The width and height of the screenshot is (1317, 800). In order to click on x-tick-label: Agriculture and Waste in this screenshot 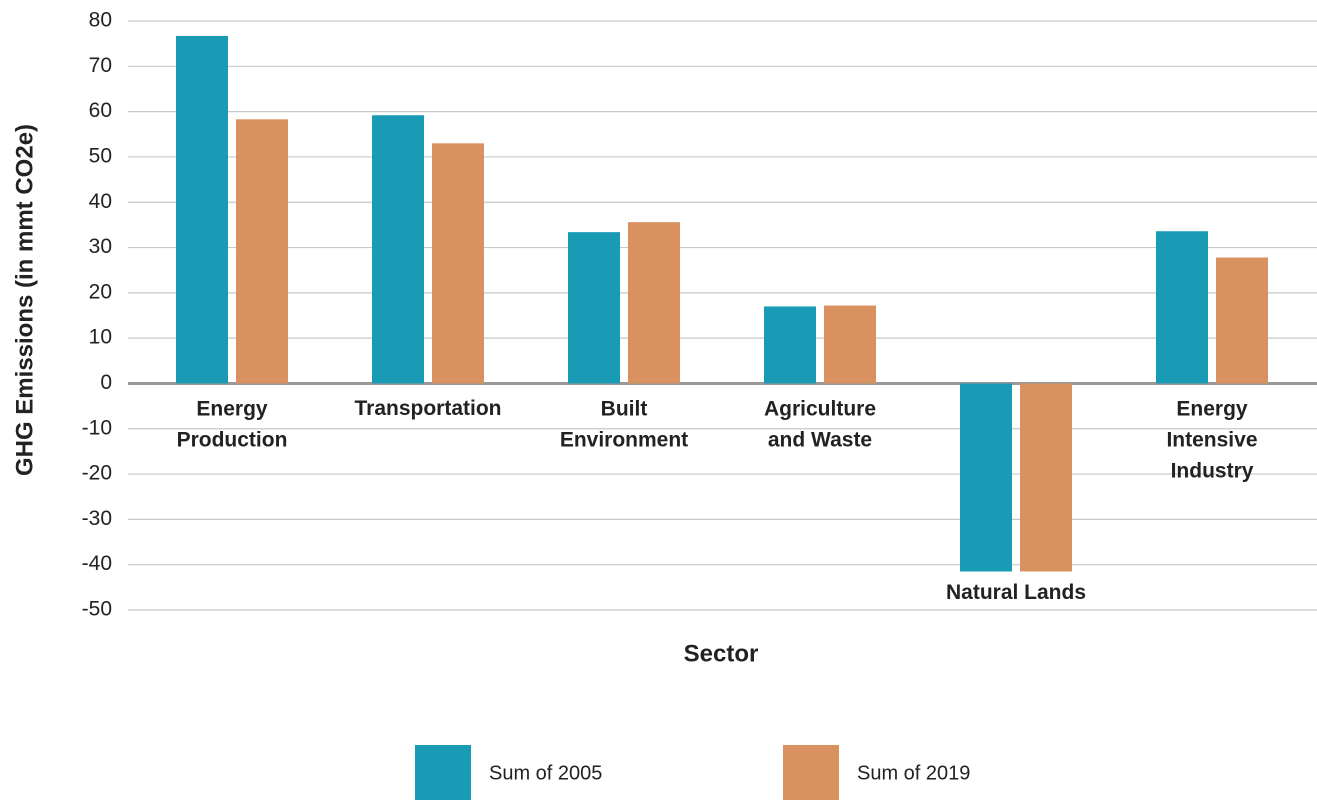, I will do `click(820, 424)`.